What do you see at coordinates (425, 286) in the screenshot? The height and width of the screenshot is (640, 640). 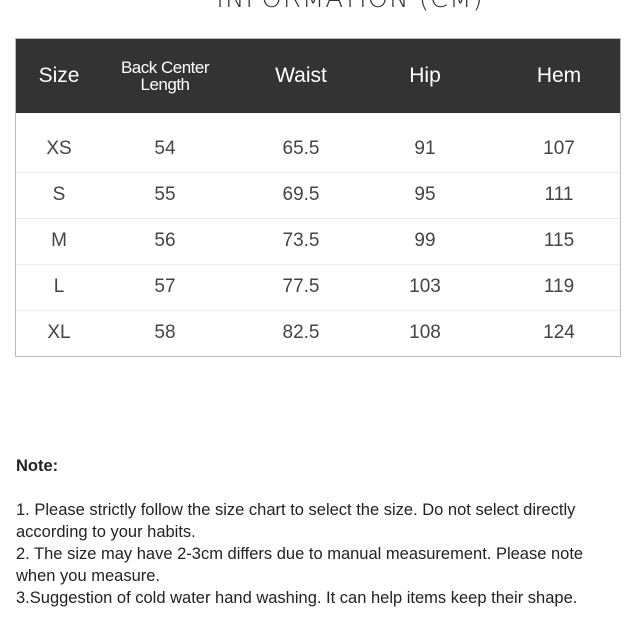 I see `table-cell: 103` at bounding box center [425, 286].